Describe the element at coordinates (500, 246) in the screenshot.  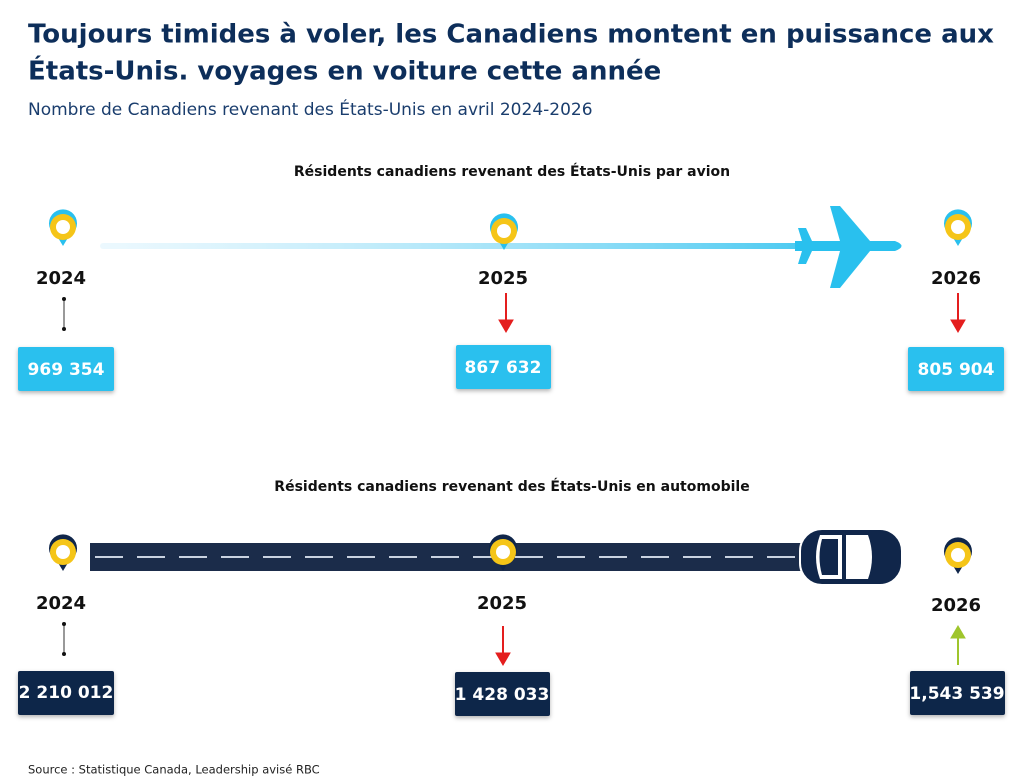
I see `flight-path` at that location.